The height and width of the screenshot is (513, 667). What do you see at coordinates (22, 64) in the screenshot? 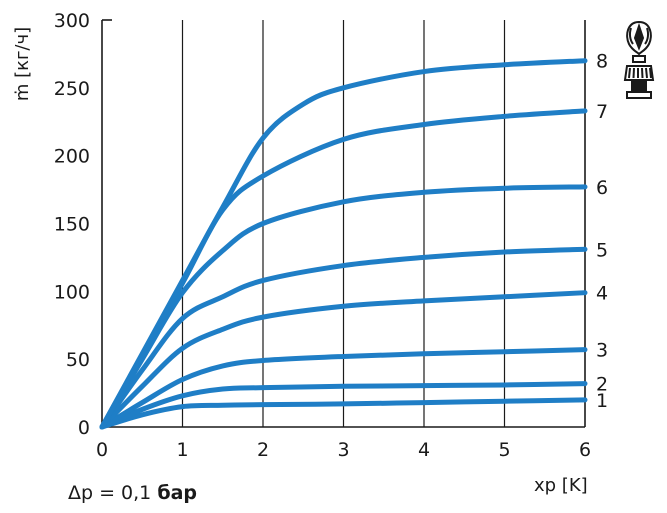
I see `y-axis-title: ṁ [кг/ч]` at bounding box center [22, 64].